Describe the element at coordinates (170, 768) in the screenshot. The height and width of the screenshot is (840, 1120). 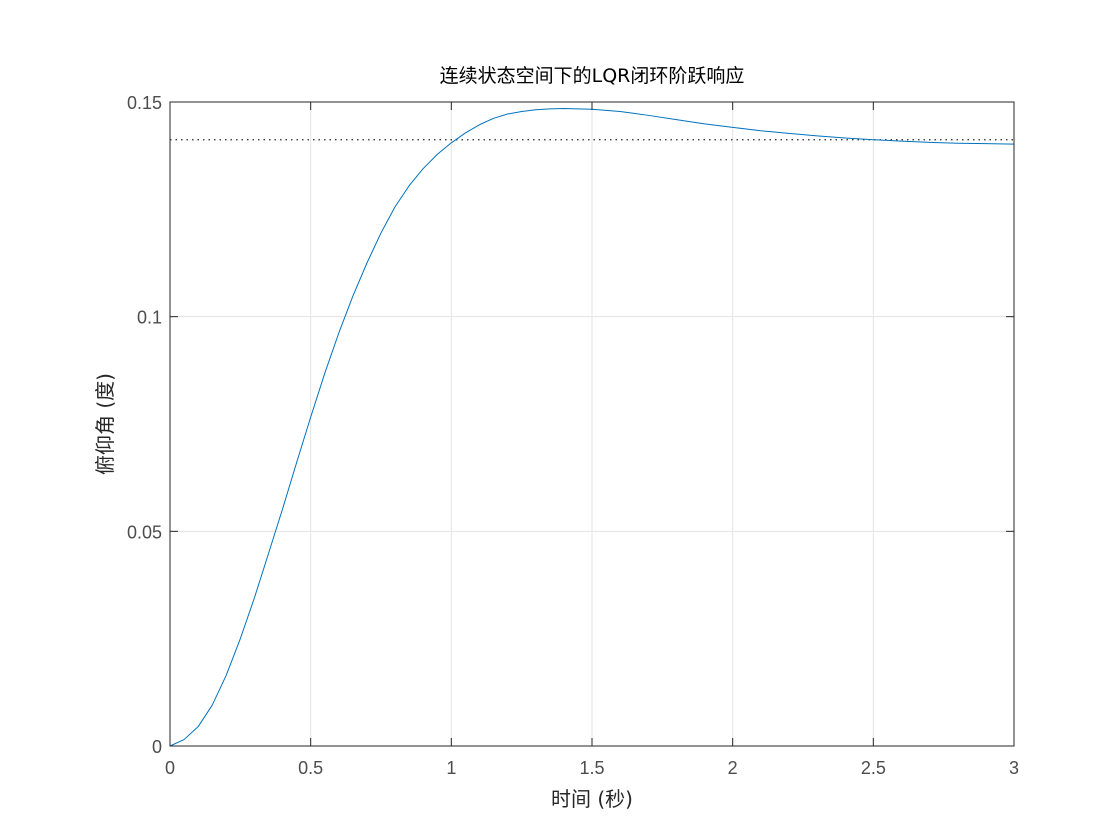
I see `x-tick-label: 0` at that location.